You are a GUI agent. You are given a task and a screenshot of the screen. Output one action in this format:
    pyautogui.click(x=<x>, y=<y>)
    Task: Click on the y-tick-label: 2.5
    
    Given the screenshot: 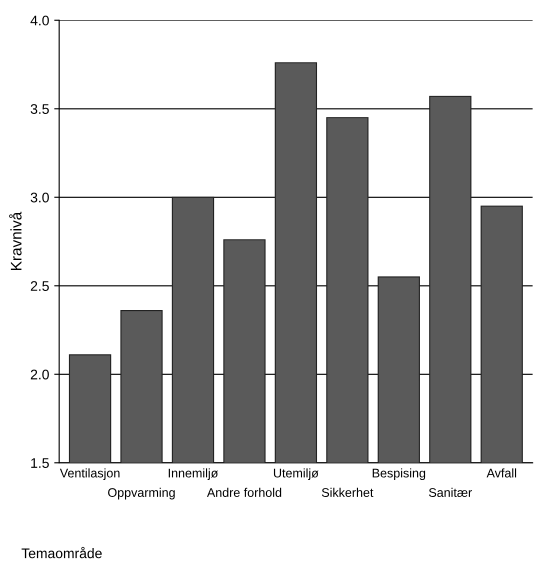 What is the action you would take?
    pyautogui.click(x=39, y=286)
    